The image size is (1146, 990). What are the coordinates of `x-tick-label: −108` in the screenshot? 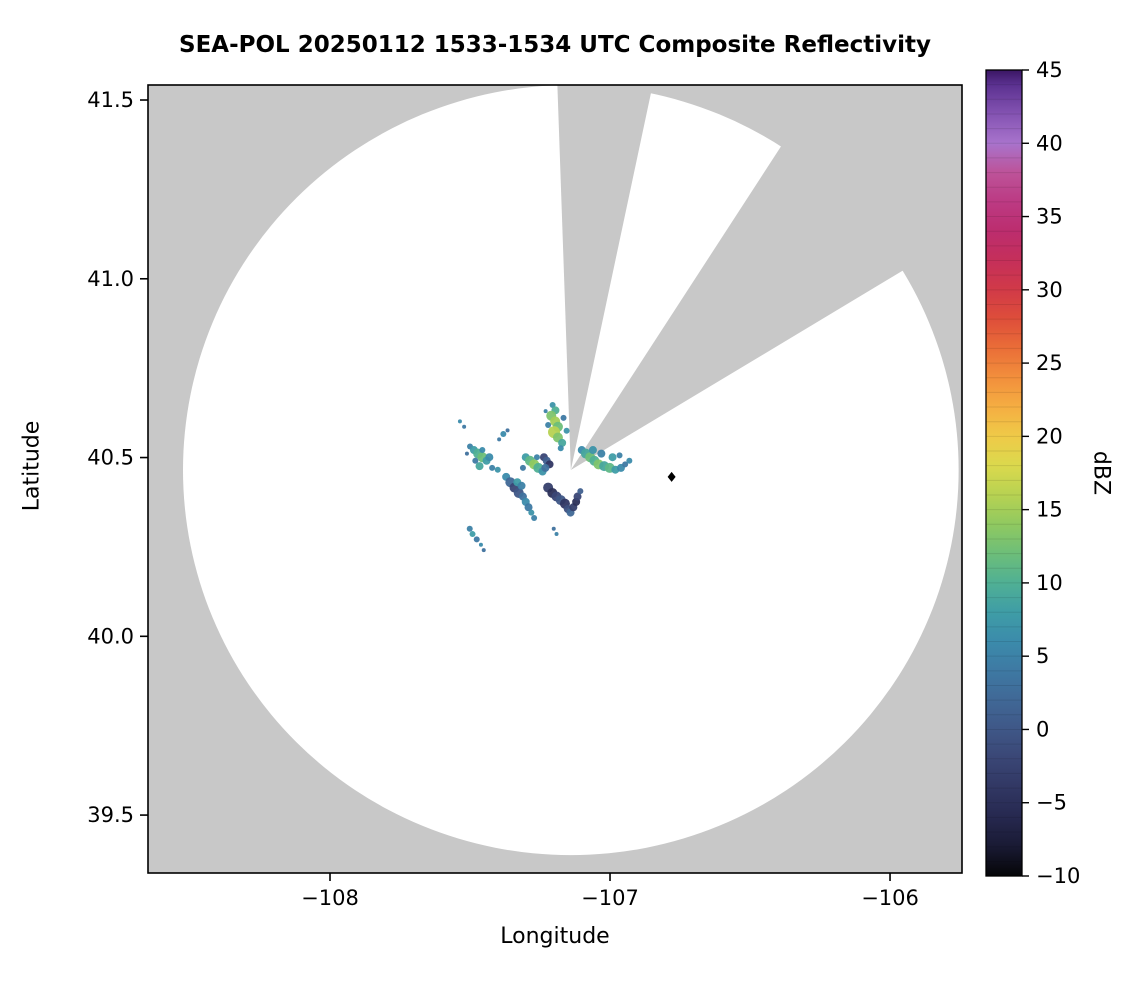 It's located at (330, 898).